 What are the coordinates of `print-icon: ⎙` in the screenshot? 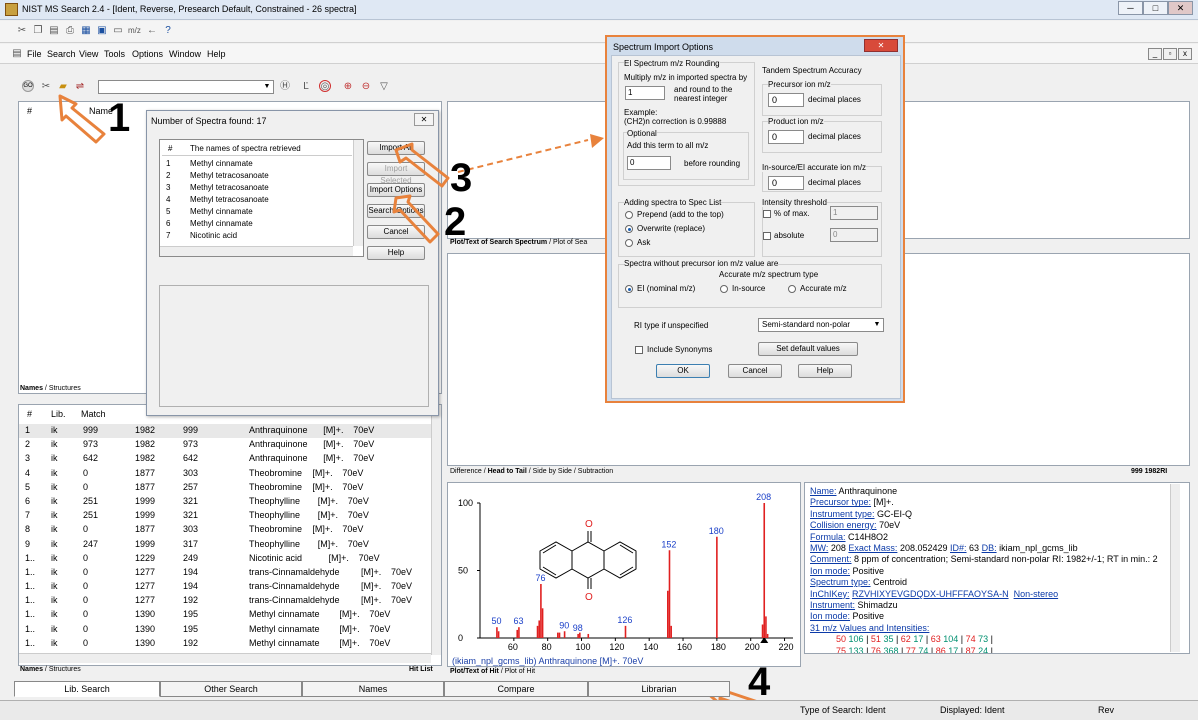 It's located at (70, 30).